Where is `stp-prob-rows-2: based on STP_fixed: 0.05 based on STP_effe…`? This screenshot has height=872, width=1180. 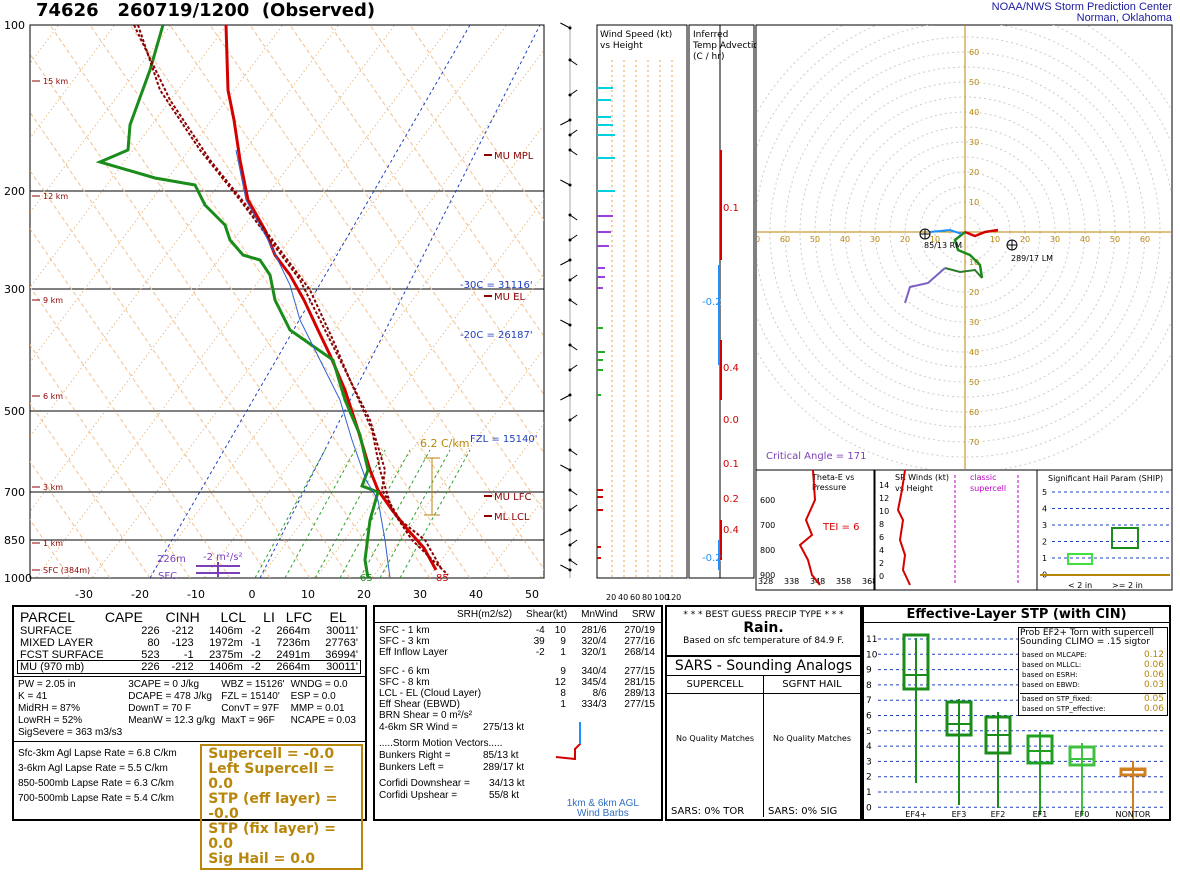
stp-prob-rows-2: based on STP_fixed: 0.05 based on STP_effe… is located at coordinates (1093, 703).